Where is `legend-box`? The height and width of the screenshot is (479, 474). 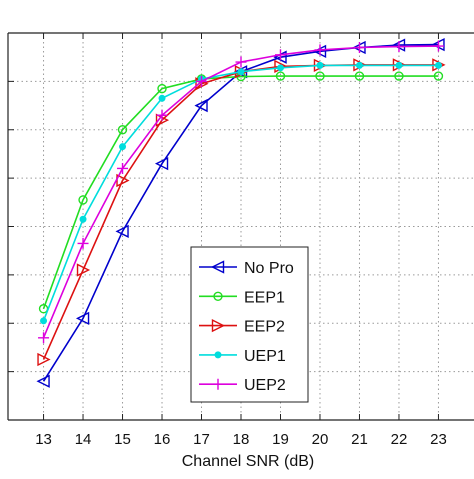 legend-box is located at coordinates (249, 324).